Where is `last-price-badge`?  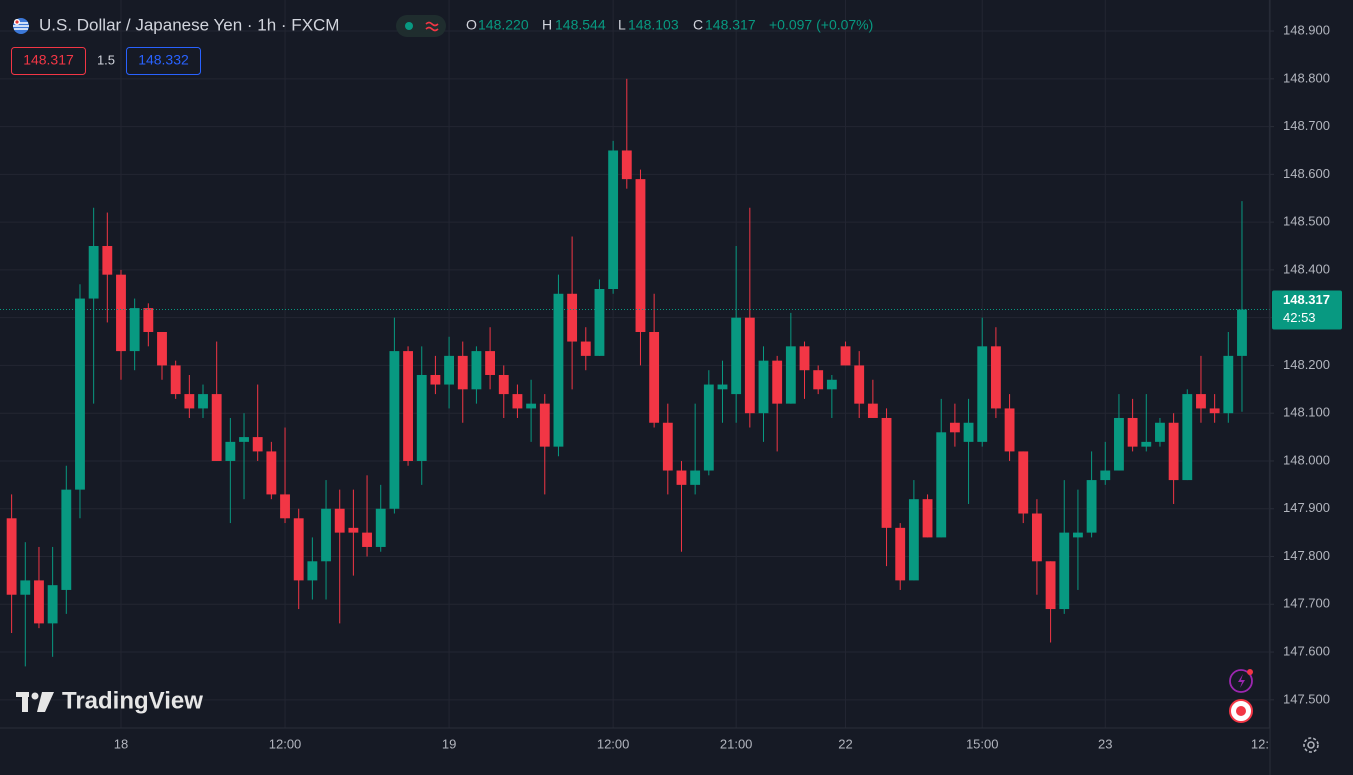
last-price-badge is located at coordinates (1307, 310).